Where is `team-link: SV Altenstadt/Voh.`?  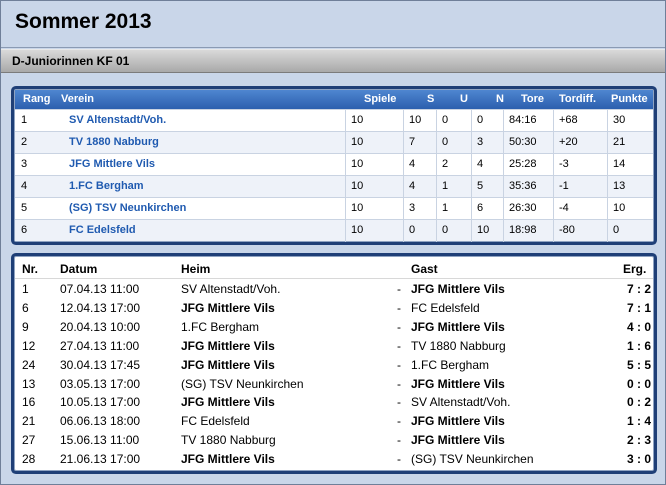 team-link: SV Altenstadt/Voh. is located at coordinates (118, 120).